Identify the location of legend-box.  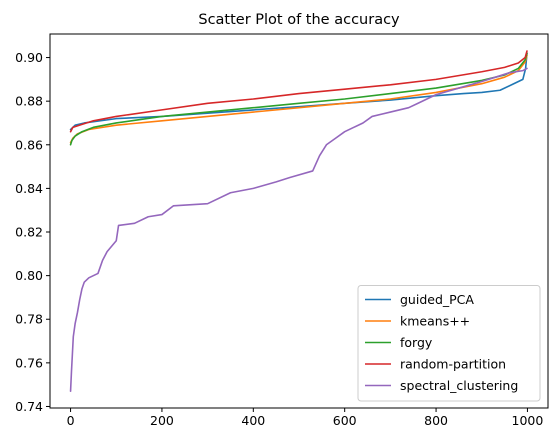
(449, 343).